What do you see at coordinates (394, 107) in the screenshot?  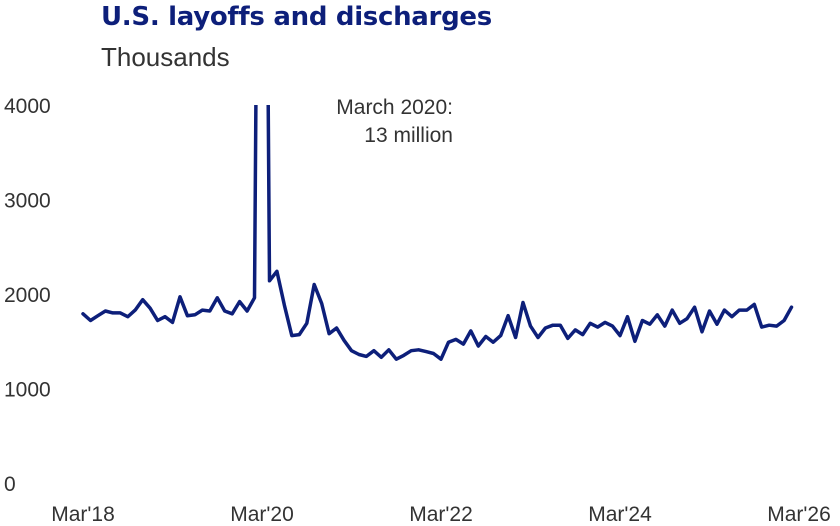 I see `annotation-label-line1: March 2020:` at bounding box center [394, 107].